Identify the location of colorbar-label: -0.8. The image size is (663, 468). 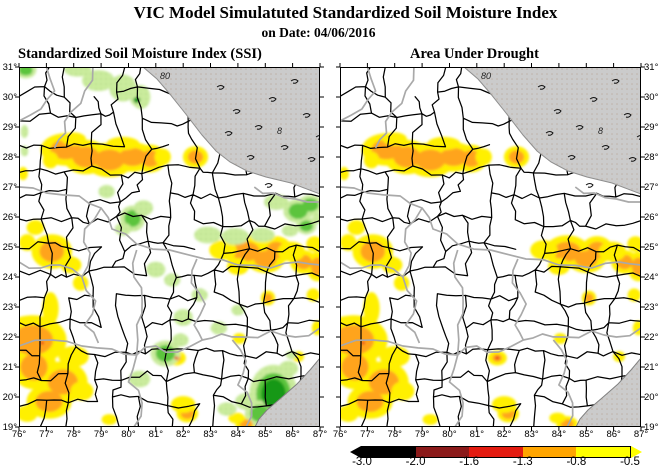
(576, 462).